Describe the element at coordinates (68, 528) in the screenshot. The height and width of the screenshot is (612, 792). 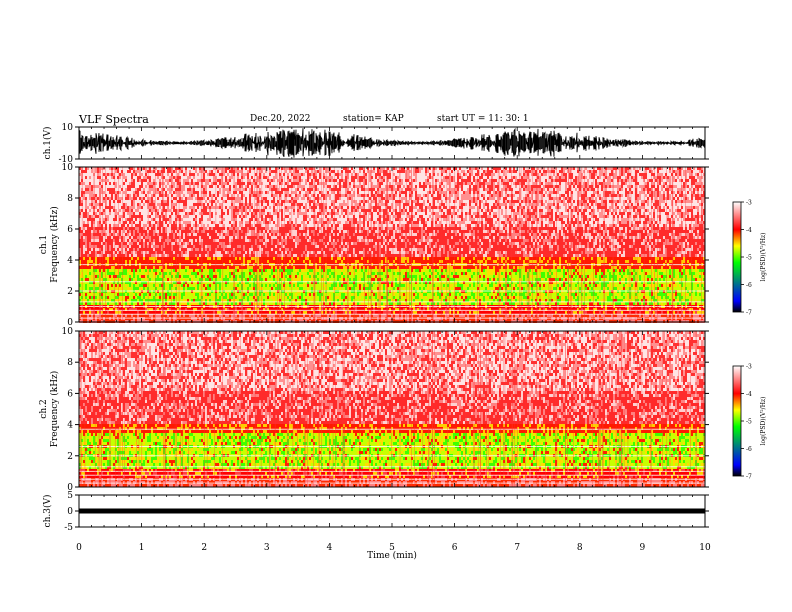
I see `y-tick-label: -5` at that location.